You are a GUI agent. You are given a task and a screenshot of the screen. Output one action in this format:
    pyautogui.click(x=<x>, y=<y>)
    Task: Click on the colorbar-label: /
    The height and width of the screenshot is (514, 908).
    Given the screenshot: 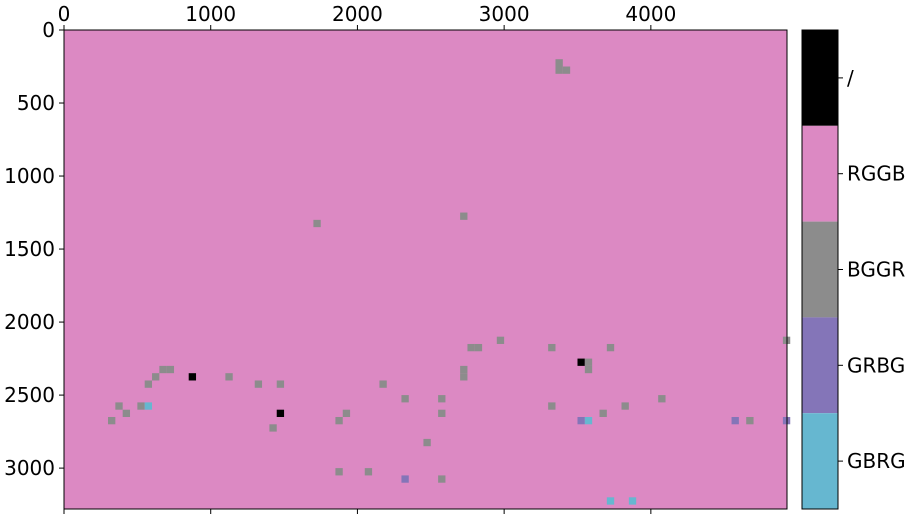 What is the action you would take?
    pyautogui.click(x=850, y=78)
    